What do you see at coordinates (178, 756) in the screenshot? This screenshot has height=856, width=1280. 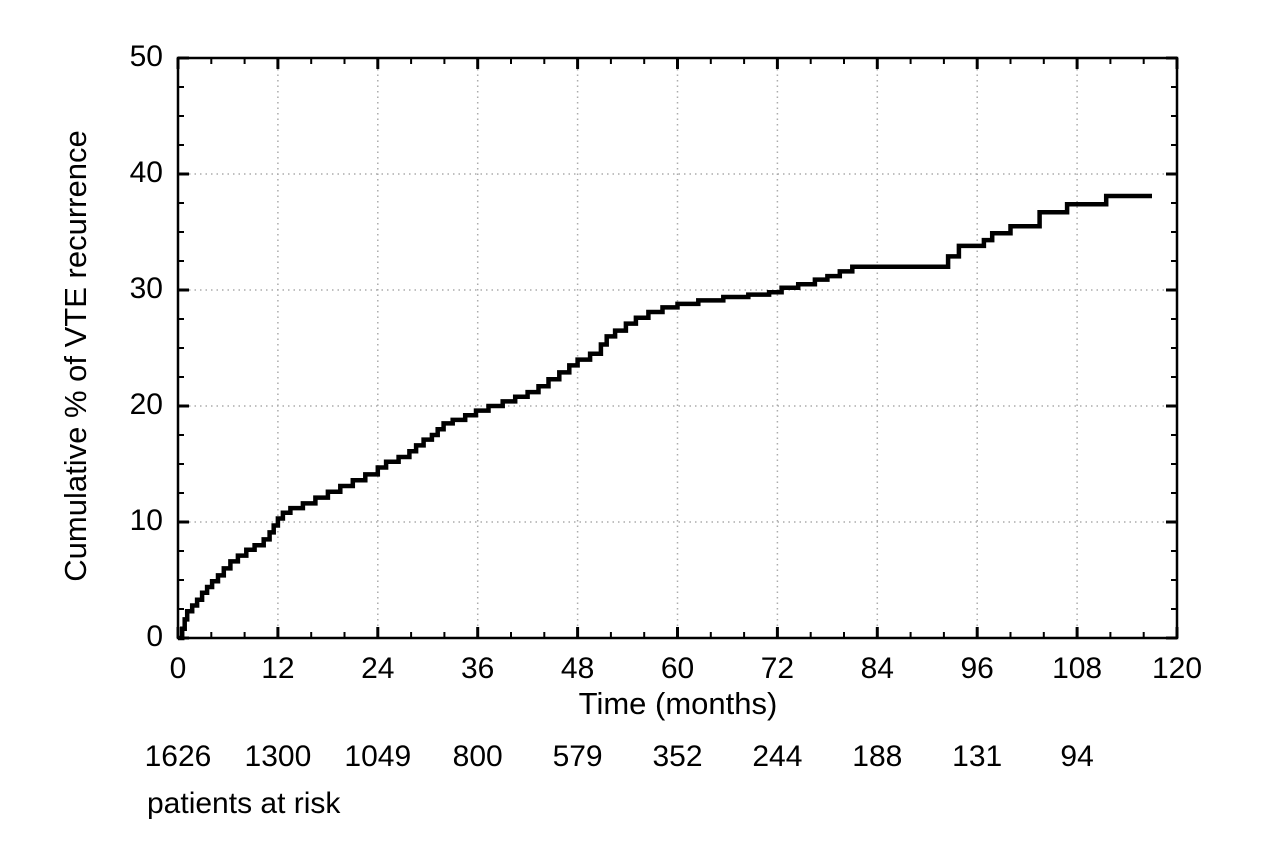 I see `patients-at-risk-count: 1626` at bounding box center [178, 756].